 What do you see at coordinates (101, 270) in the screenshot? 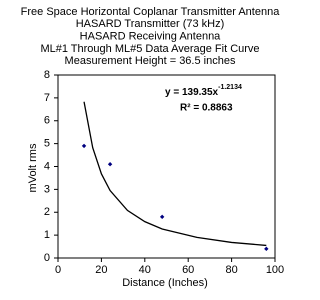
I see `x-tick-label: 20` at bounding box center [101, 270].